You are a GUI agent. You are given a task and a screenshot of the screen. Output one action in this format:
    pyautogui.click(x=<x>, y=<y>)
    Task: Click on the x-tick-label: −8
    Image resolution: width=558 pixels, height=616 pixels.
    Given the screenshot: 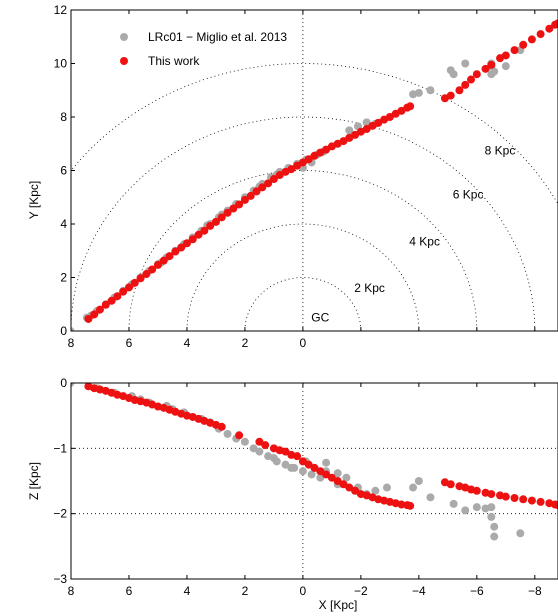 What is the action you would take?
    pyautogui.click(x=535, y=591)
    